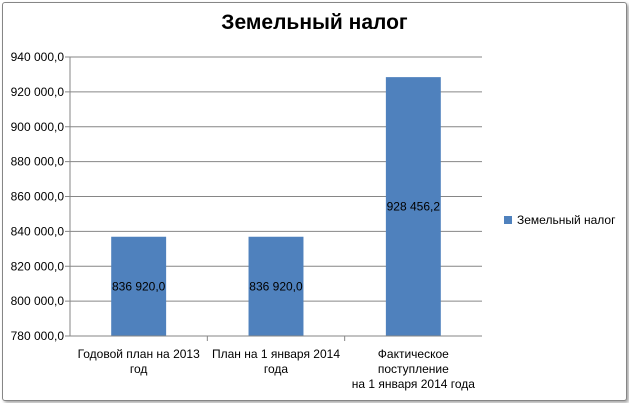  What do you see at coordinates (38, 57) in the screenshot?
I see `y-tick-label: 940 000,0` at bounding box center [38, 57].